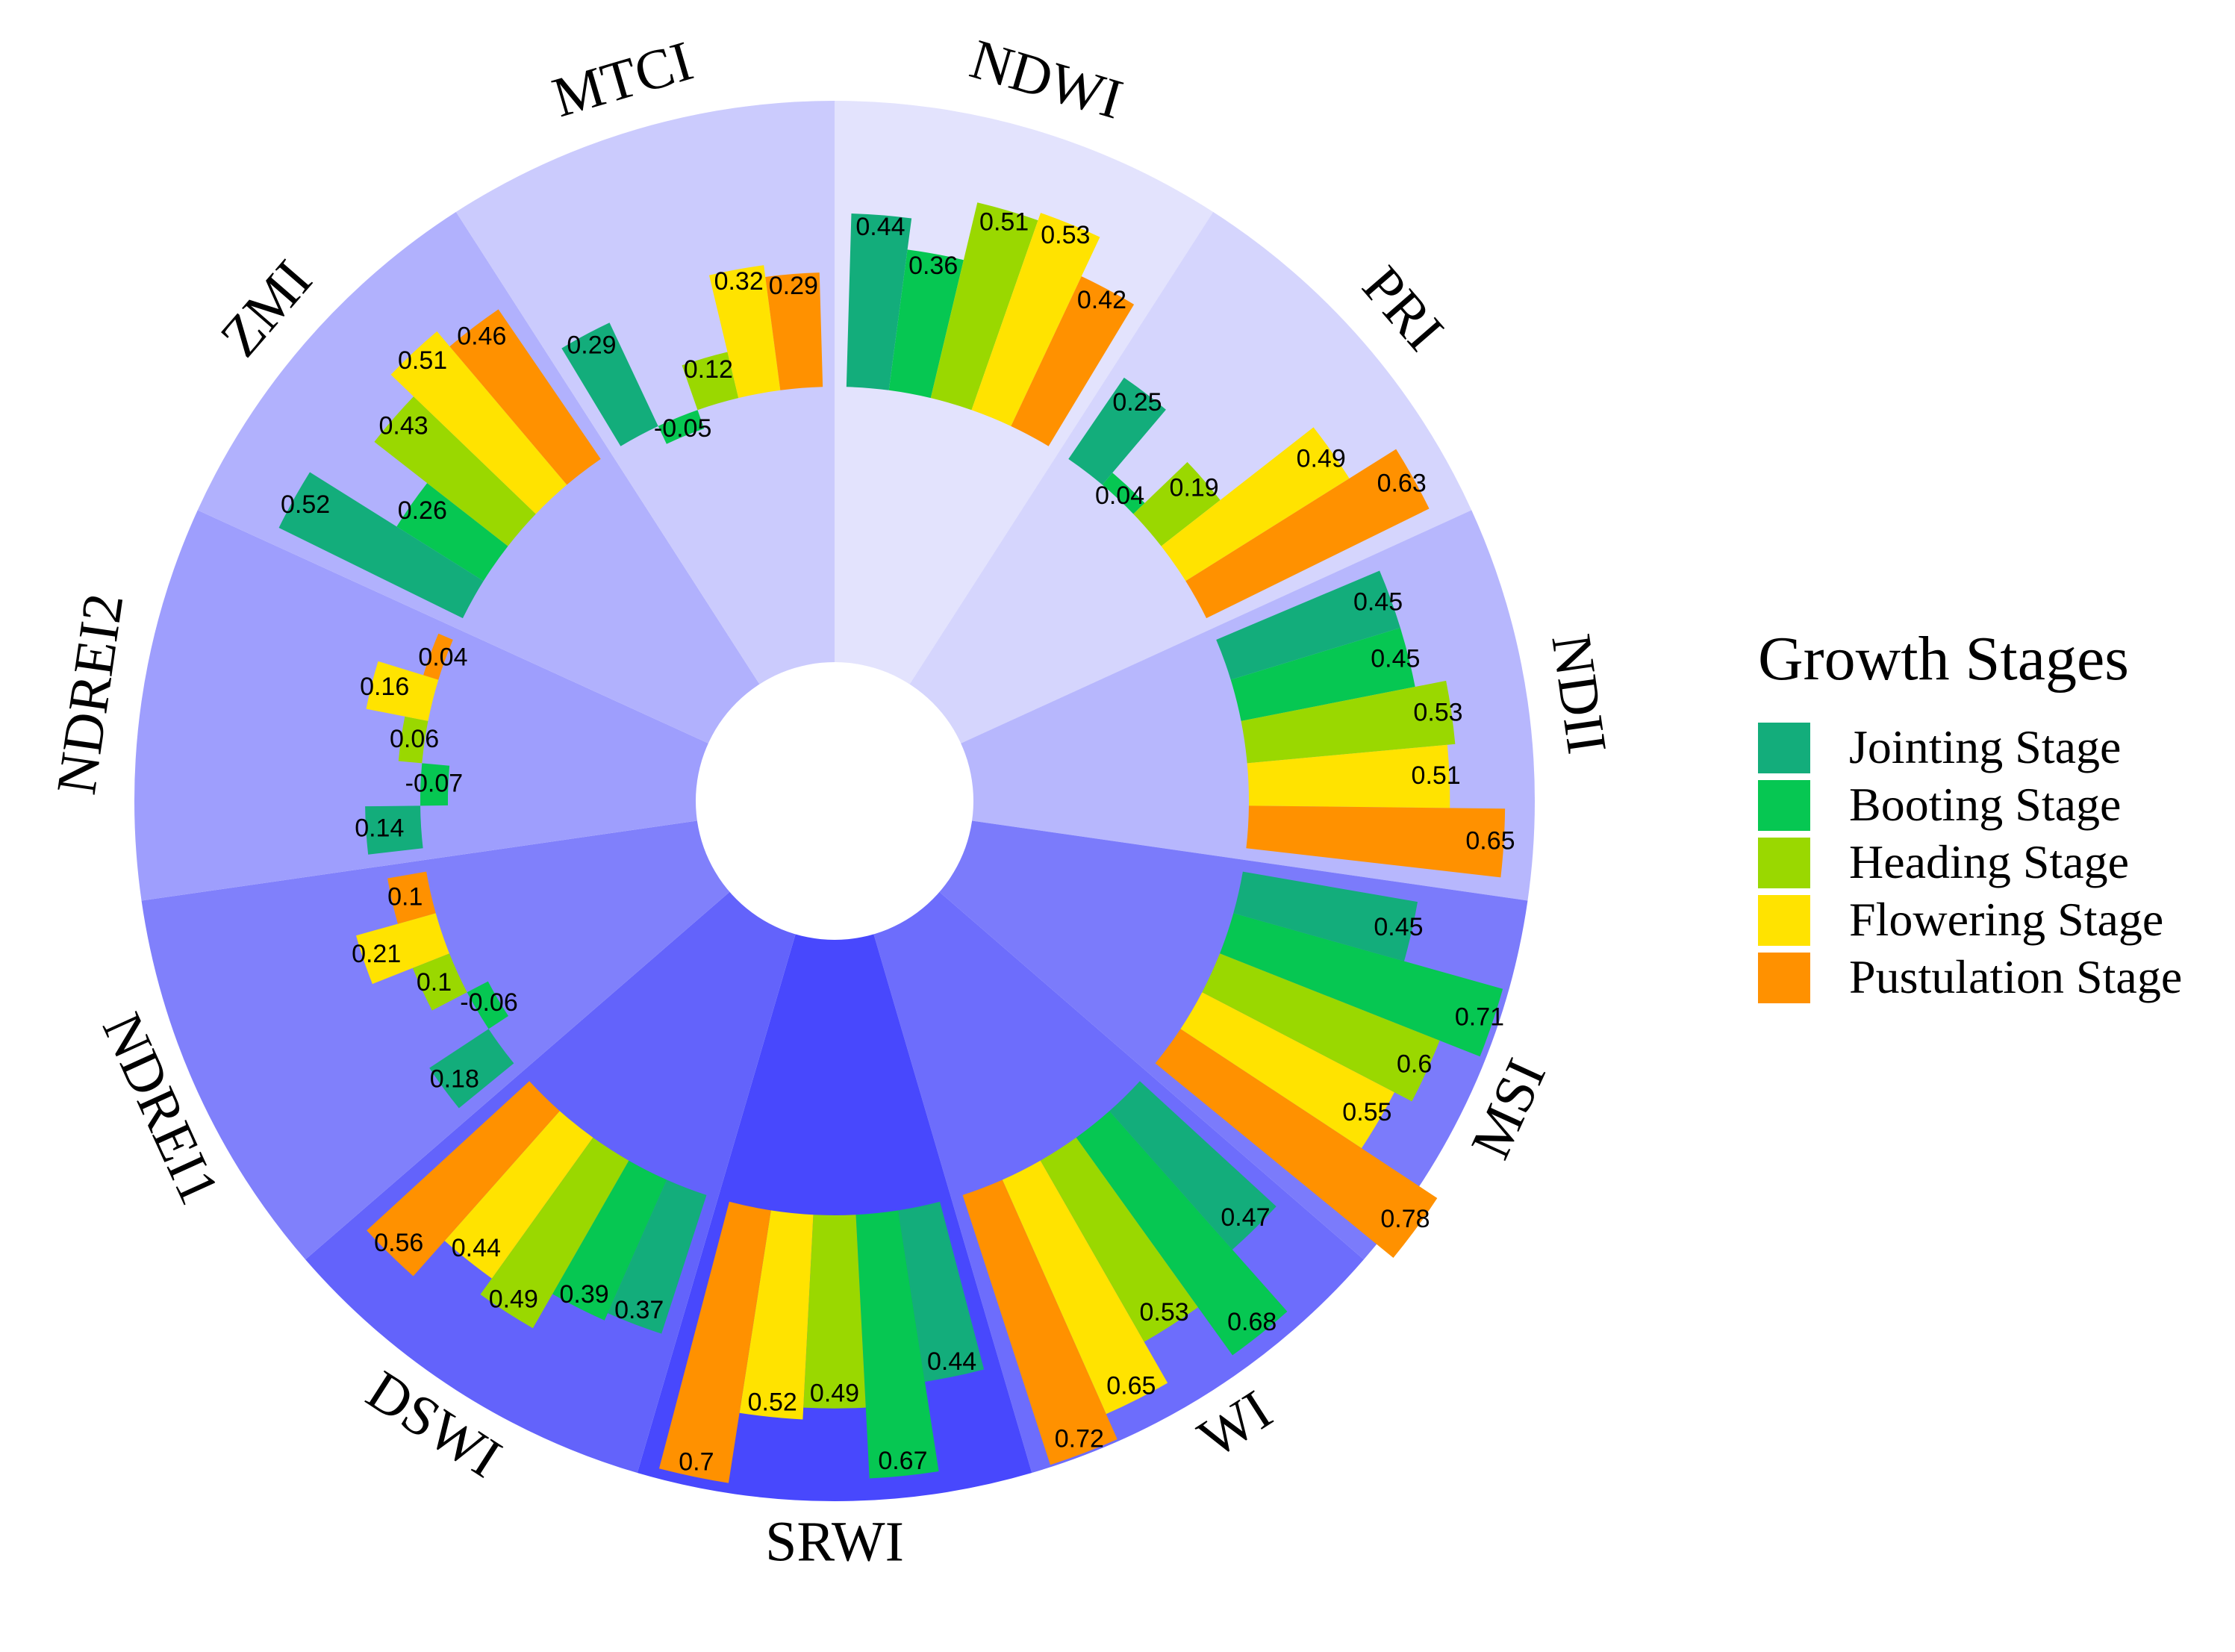 The width and height of the screenshot is (2235, 1652). Describe the element at coordinates (423, 361) in the screenshot. I see `value-label-zmi-flowering-stage: 0.51` at that location.